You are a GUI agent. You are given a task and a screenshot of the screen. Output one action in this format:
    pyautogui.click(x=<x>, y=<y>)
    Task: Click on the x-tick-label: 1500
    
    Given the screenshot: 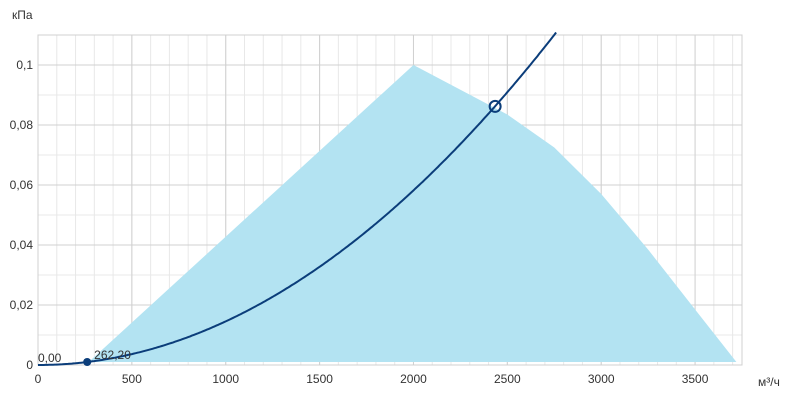 What is the action you would take?
    pyautogui.click(x=319, y=379)
    